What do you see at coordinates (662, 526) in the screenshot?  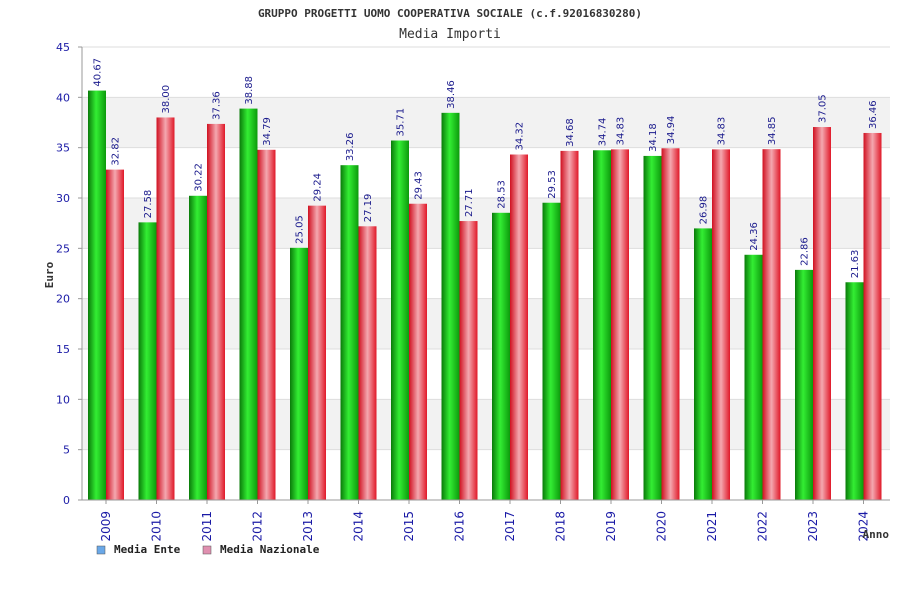 I see `x-tick-label: 2020` at bounding box center [662, 526].